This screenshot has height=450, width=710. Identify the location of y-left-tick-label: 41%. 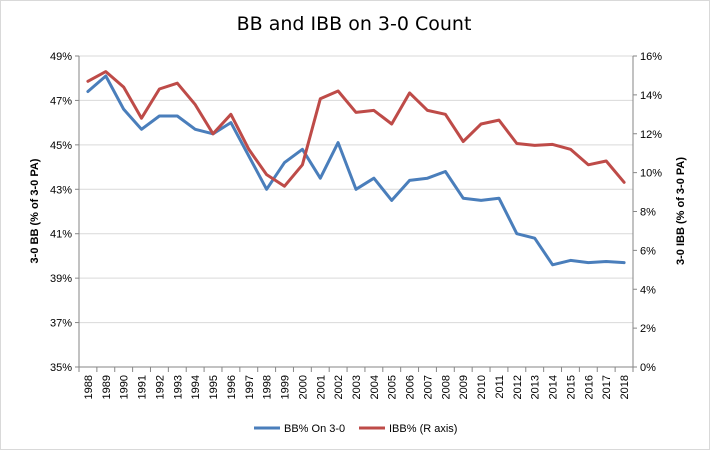
(61, 235).